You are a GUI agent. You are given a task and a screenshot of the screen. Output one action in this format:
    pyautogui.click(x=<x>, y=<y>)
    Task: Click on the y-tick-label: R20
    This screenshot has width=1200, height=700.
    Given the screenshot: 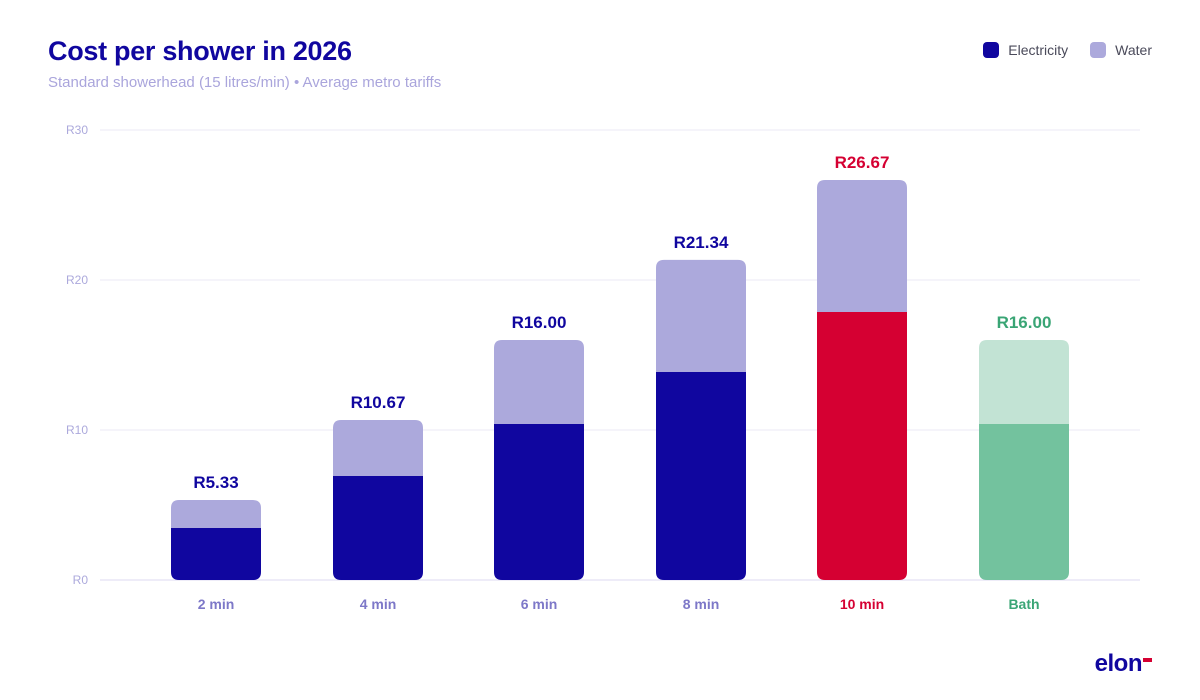 What is the action you would take?
    pyautogui.click(x=77, y=280)
    